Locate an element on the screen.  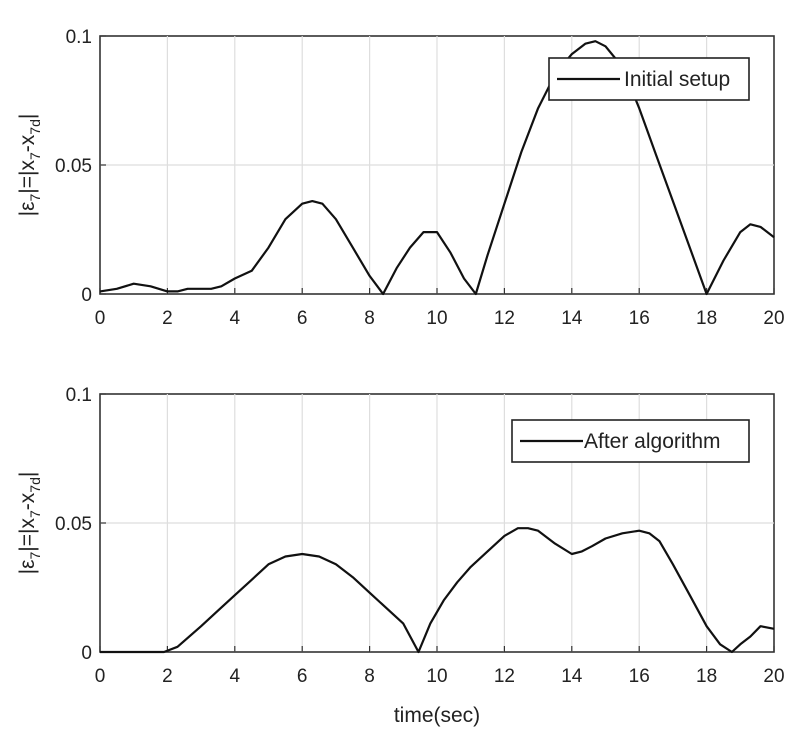
series-line-after-algorithm is located at coordinates (437, 590).